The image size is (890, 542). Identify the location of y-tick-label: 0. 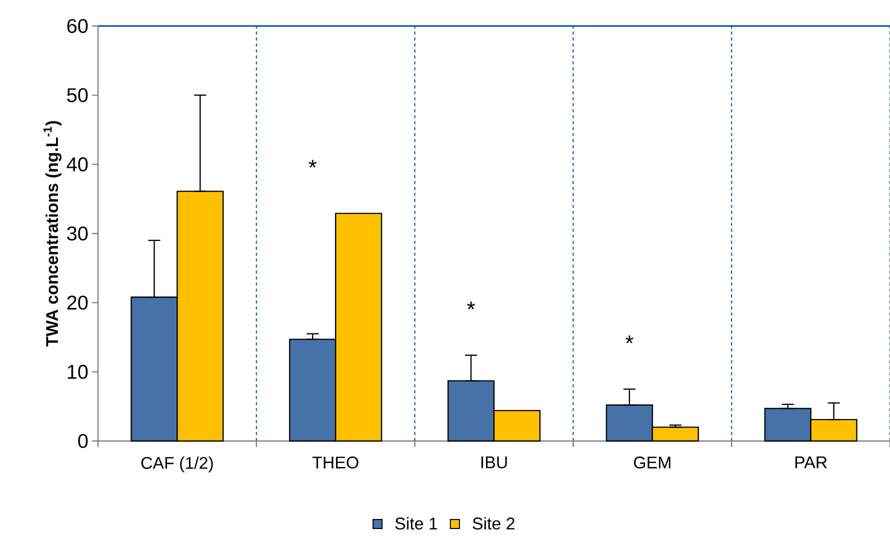
(83, 441).